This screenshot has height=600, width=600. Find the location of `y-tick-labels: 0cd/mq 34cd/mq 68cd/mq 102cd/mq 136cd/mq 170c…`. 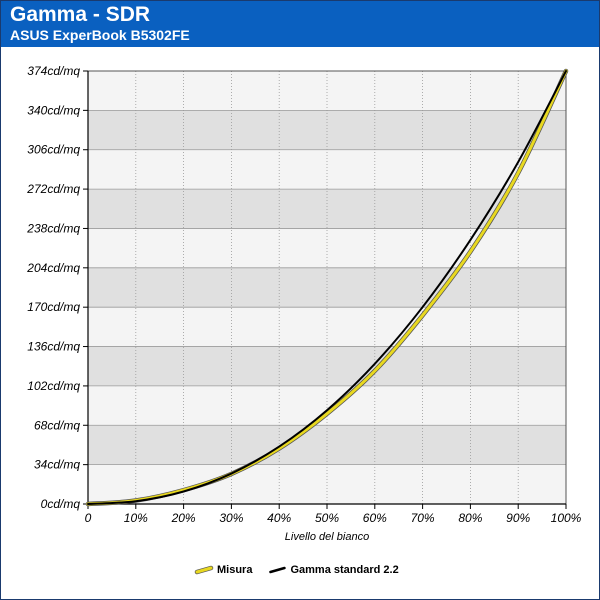

y-tick-labels: 0cd/mq 34cd/mq 68cd/mq 102cd/mq 136cd/mq 170c… is located at coordinates (53, 287).